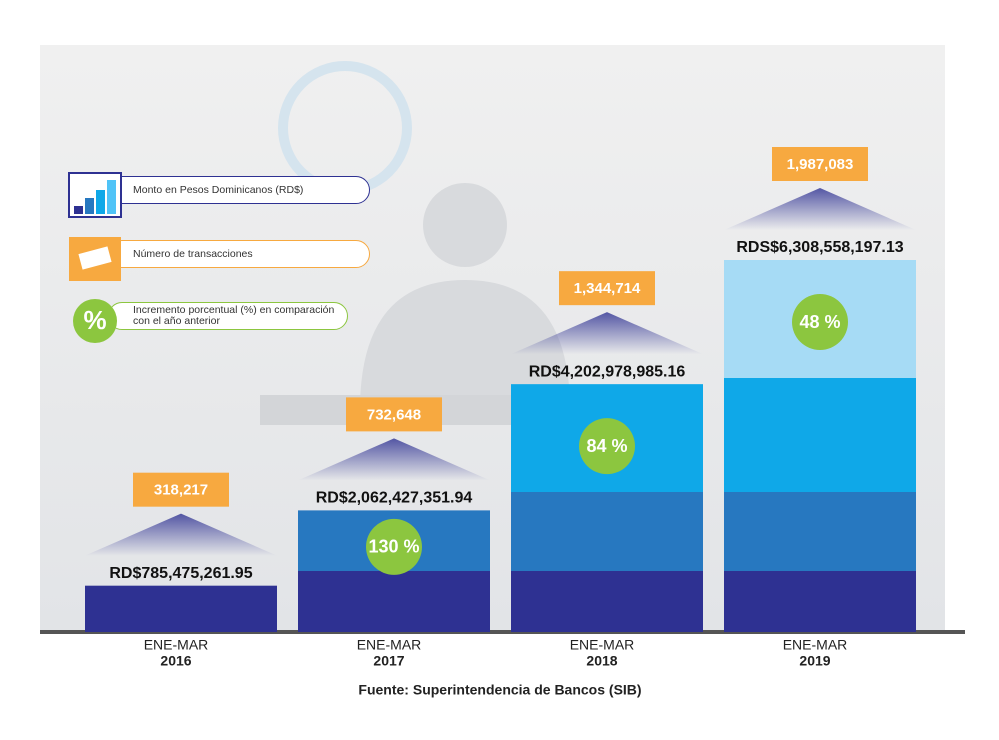 This screenshot has width=999, height=740. What do you see at coordinates (607, 371) in the screenshot?
I see `amount-label: RD$4,202,978,985.16` at bounding box center [607, 371].